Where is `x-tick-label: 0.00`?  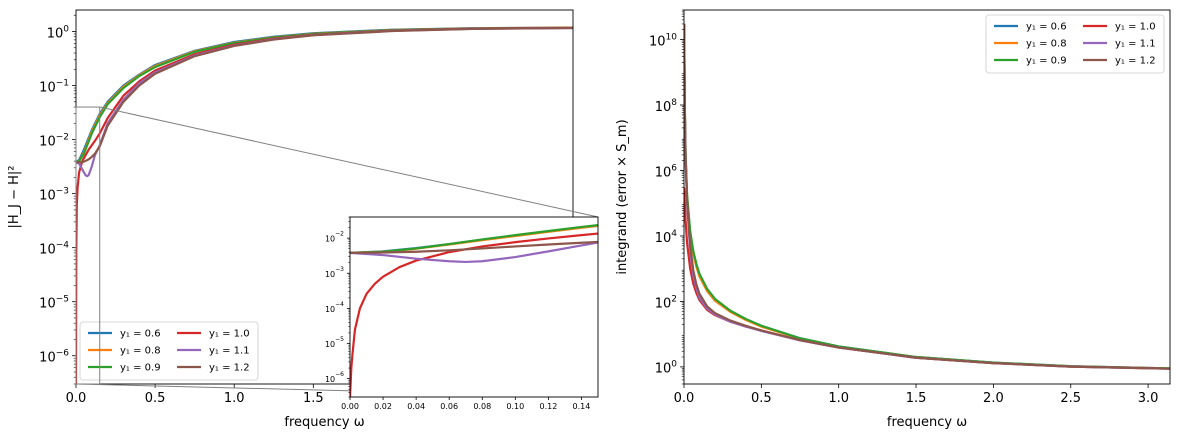 x-tick-label: 0.00 is located at coordinates (350, 406).